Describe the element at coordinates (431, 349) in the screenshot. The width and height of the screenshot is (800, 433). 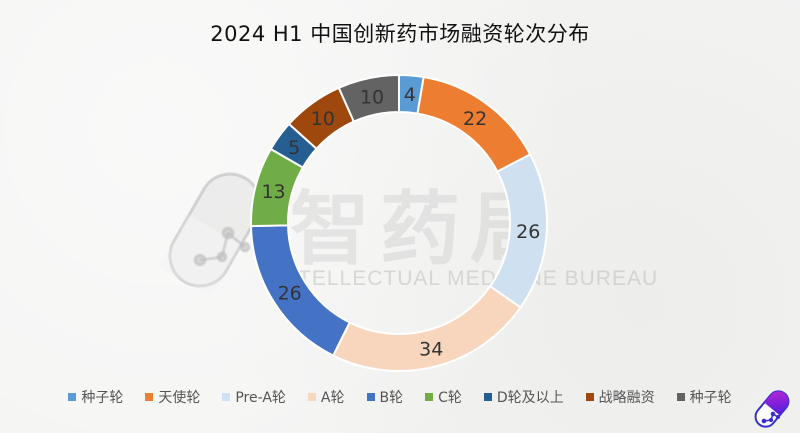
I see `data-label: 34` at that location.